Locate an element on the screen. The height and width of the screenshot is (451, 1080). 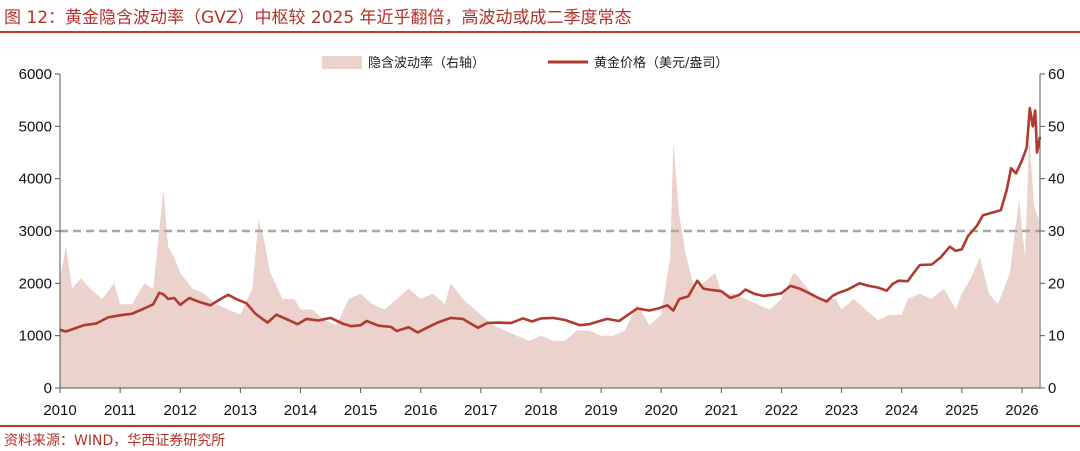
top-rule is located at coordinates (540, 32).